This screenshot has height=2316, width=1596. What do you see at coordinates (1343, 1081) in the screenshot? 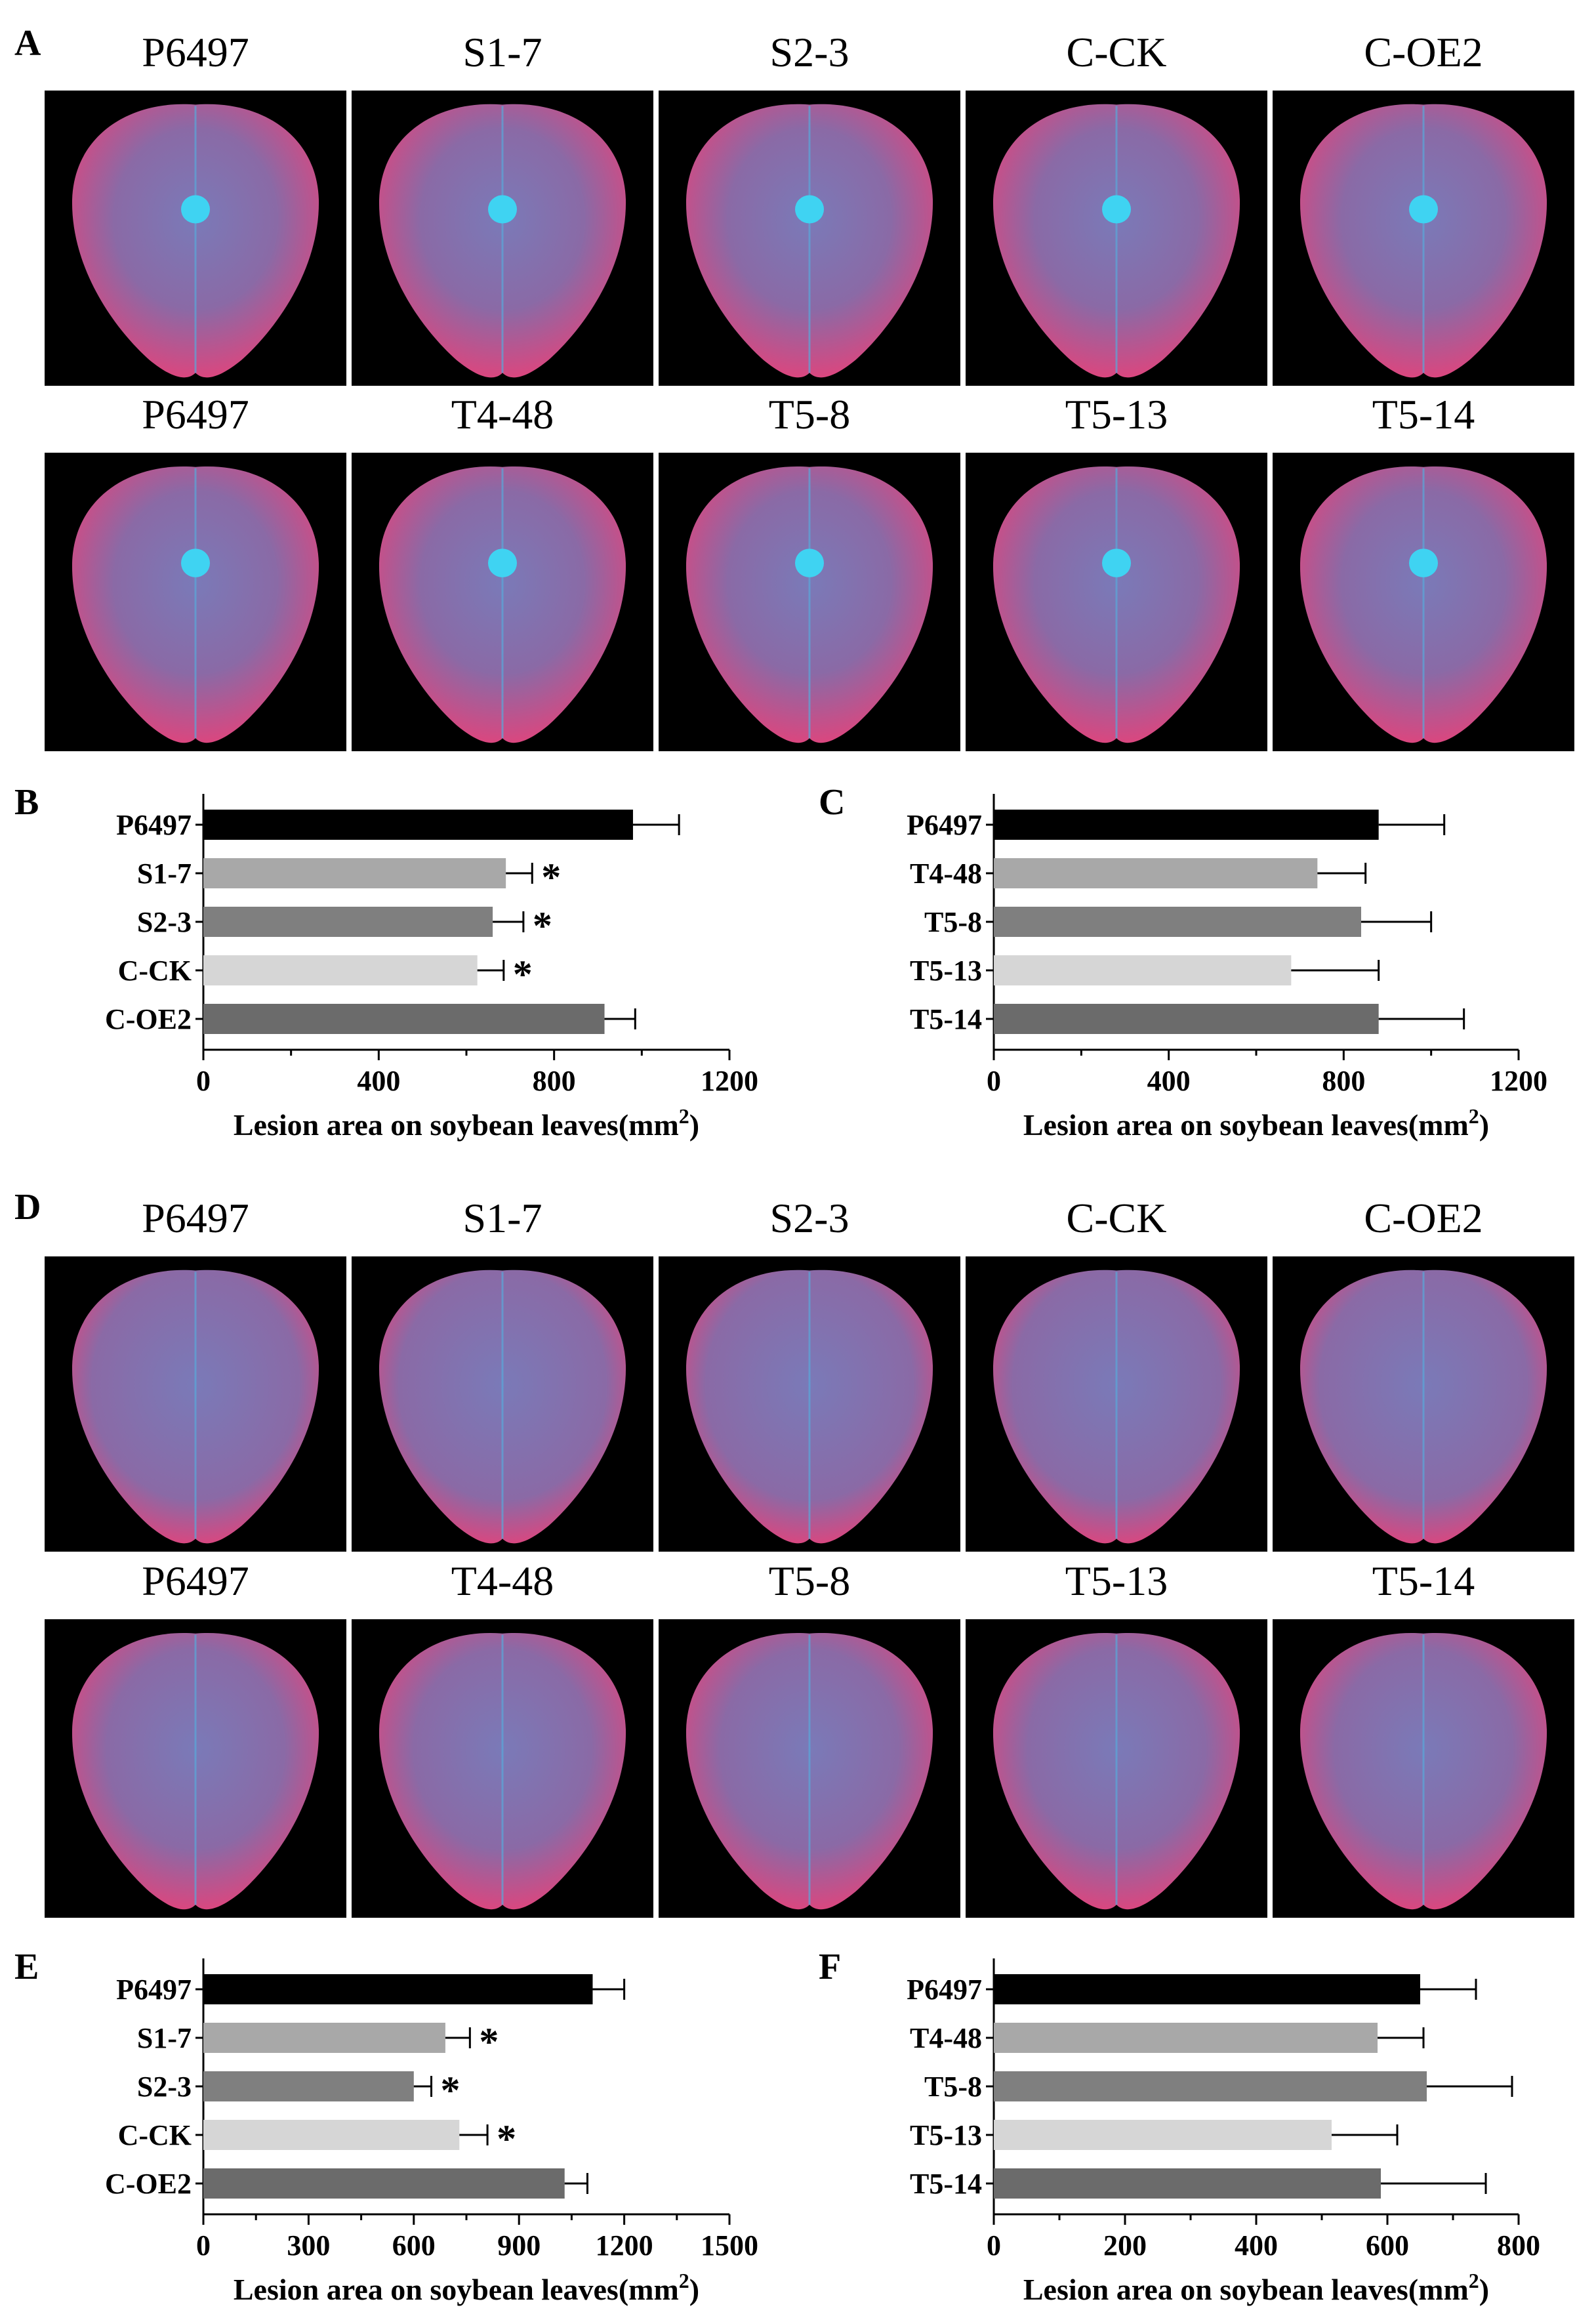
I see `x-tick-label: 800` at bounding box center [1343, 1081].